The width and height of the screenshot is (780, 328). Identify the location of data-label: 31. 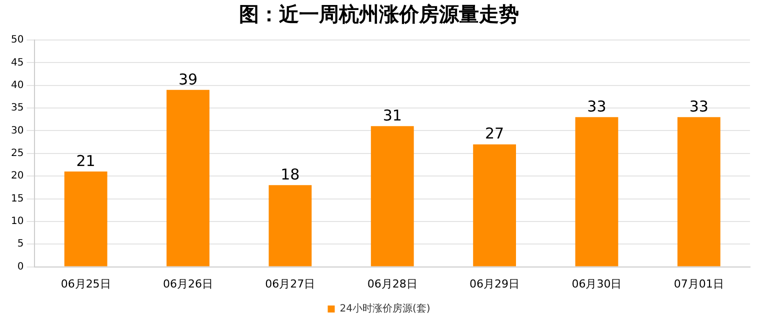
(392, 115).